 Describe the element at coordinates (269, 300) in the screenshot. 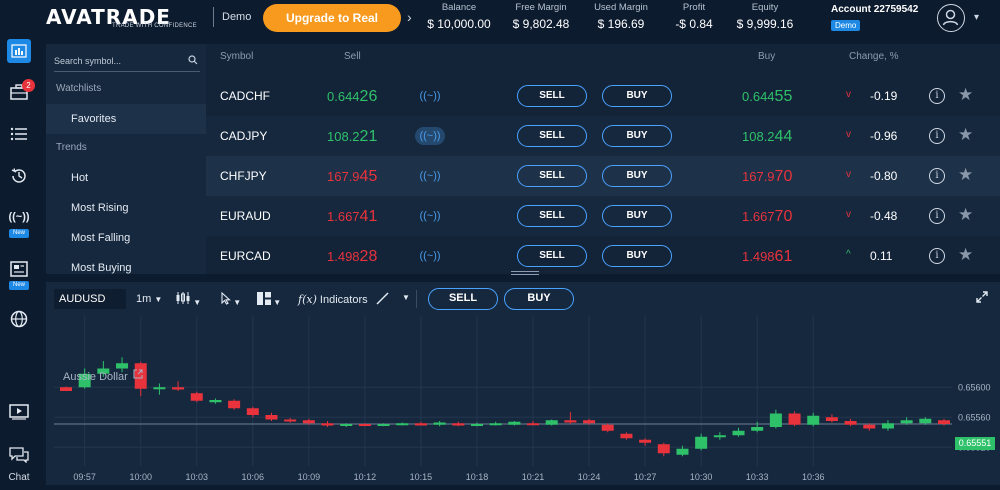

I see `layout-selector: ▼` at that location.